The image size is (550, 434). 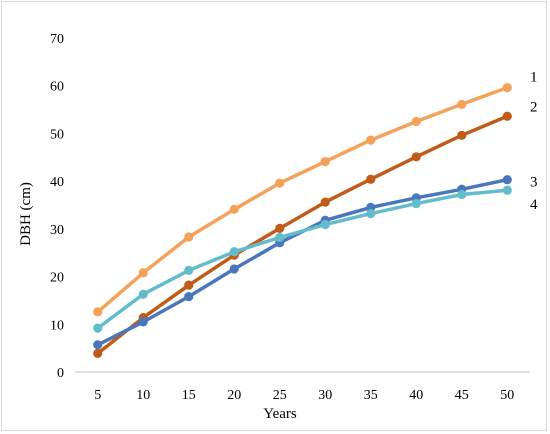 I want to click on y-tick-label: 20, so click(x=57, y=278).